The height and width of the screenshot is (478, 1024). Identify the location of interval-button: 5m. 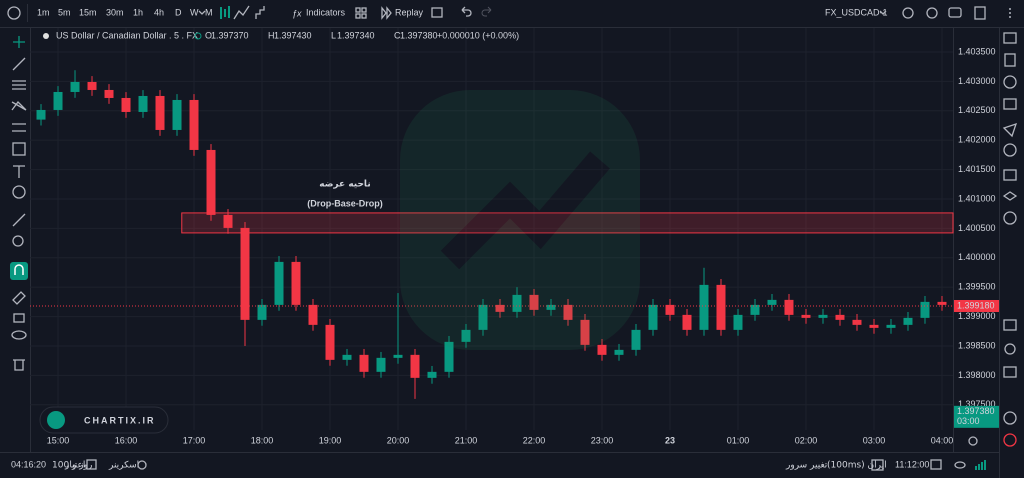
(64, 12).